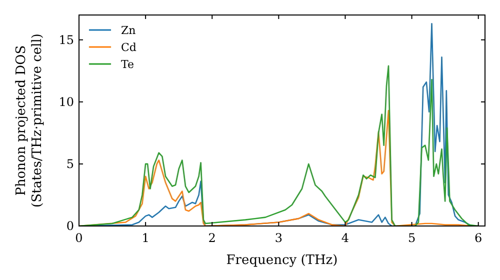 The width and height of the screenshot is (500, 280). Describe the element at coordinates (70, 226) in the screenshot. I see `y-tick-label: 0` at that location.